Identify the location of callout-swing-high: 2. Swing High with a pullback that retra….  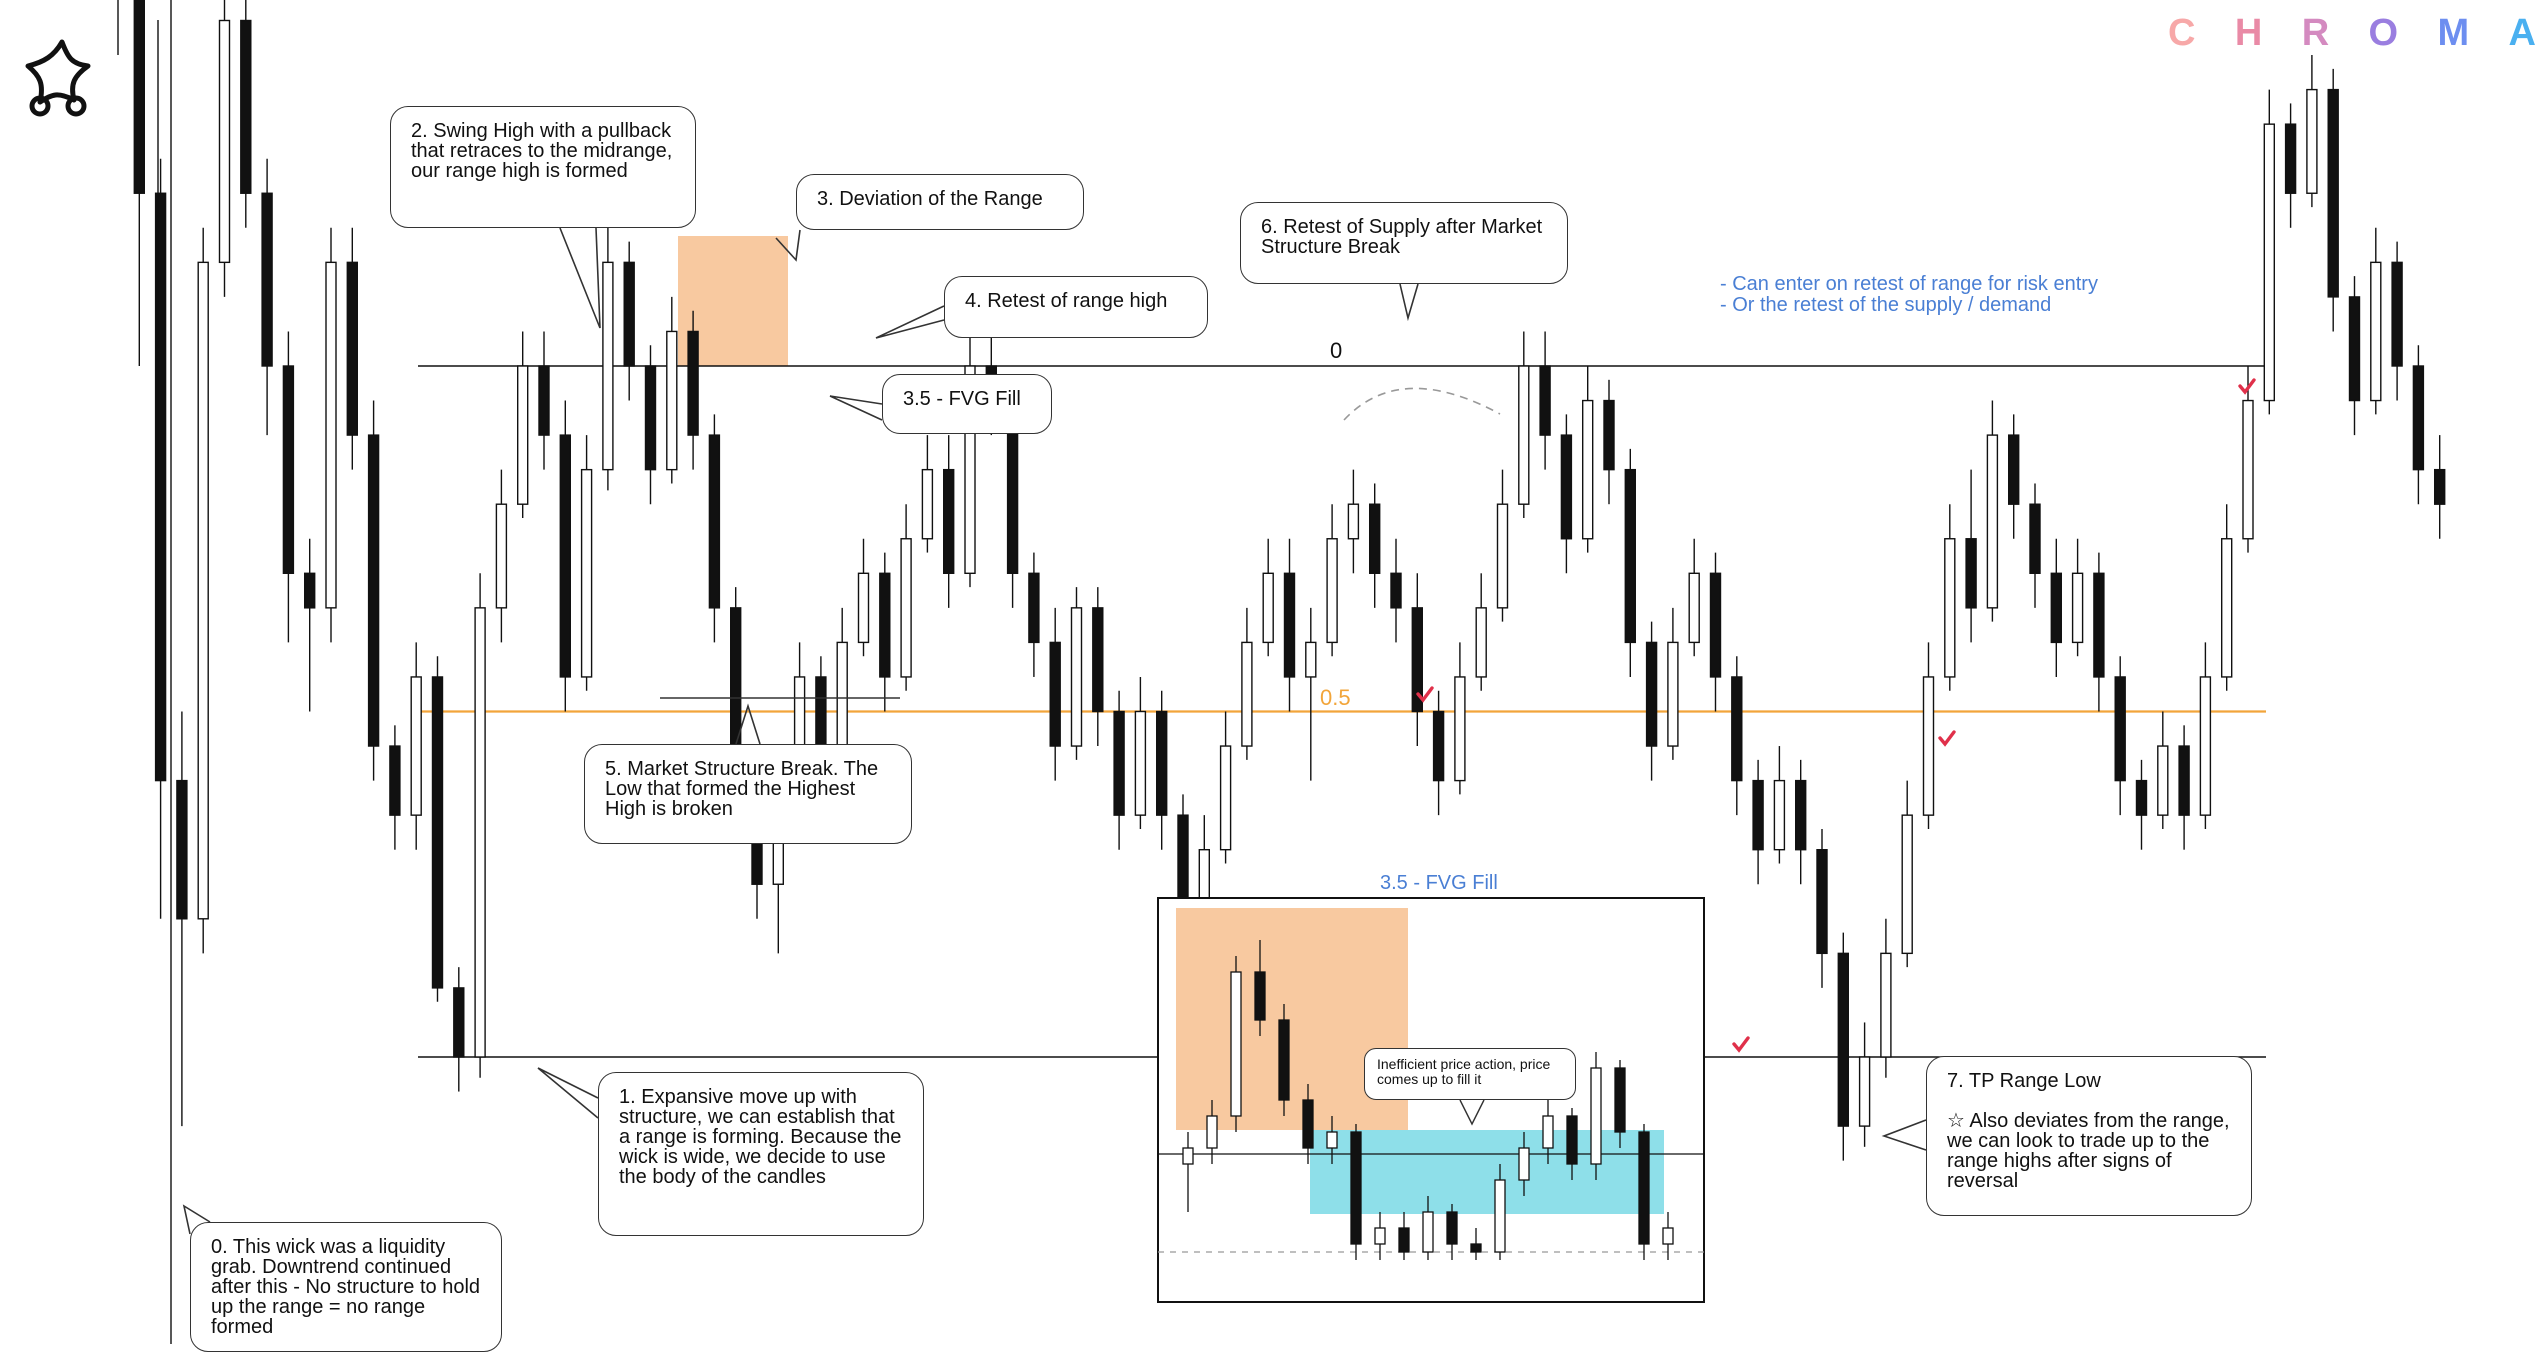
(543, 167).